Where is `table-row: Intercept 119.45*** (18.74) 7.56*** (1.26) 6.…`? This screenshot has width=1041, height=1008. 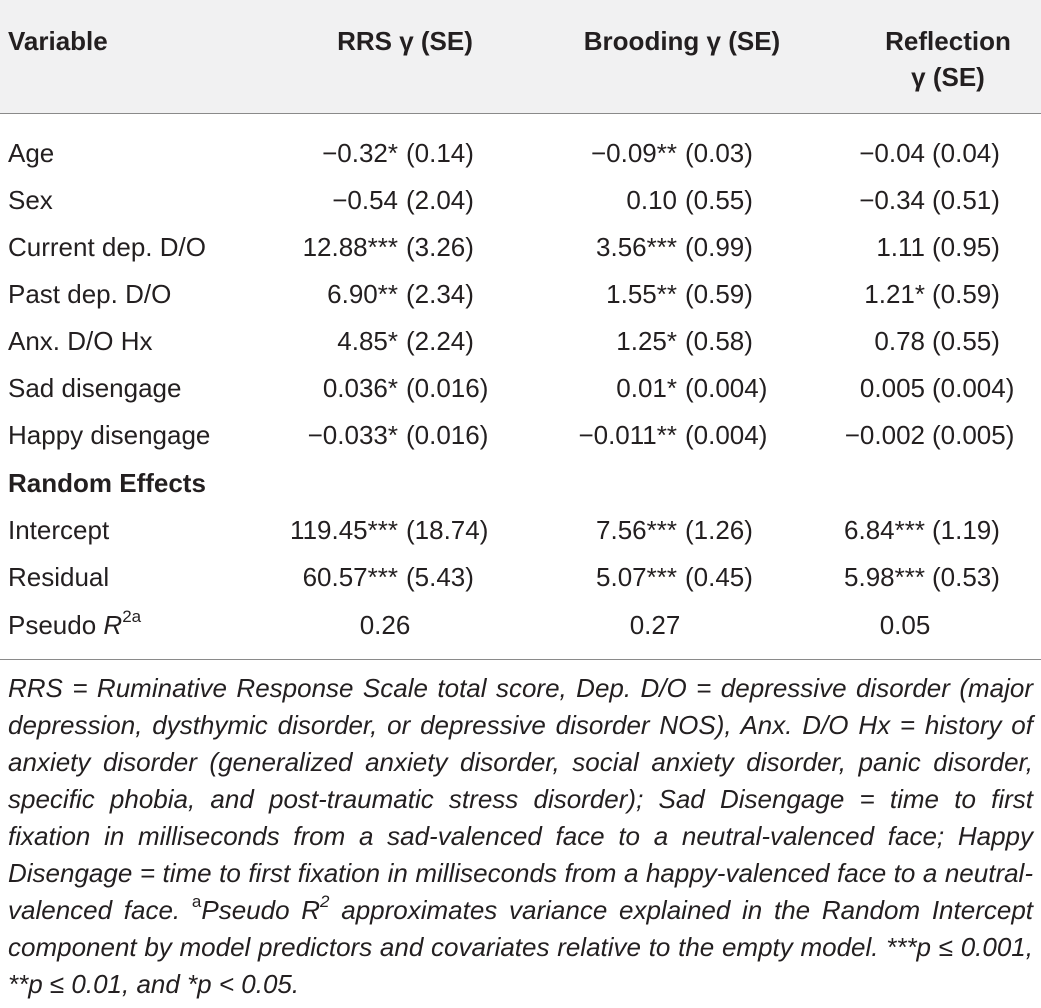
table-row: Intercept 119.45*** (18.74) 7.56*** (1.26) 6.… is located at coordinates (520, 530).